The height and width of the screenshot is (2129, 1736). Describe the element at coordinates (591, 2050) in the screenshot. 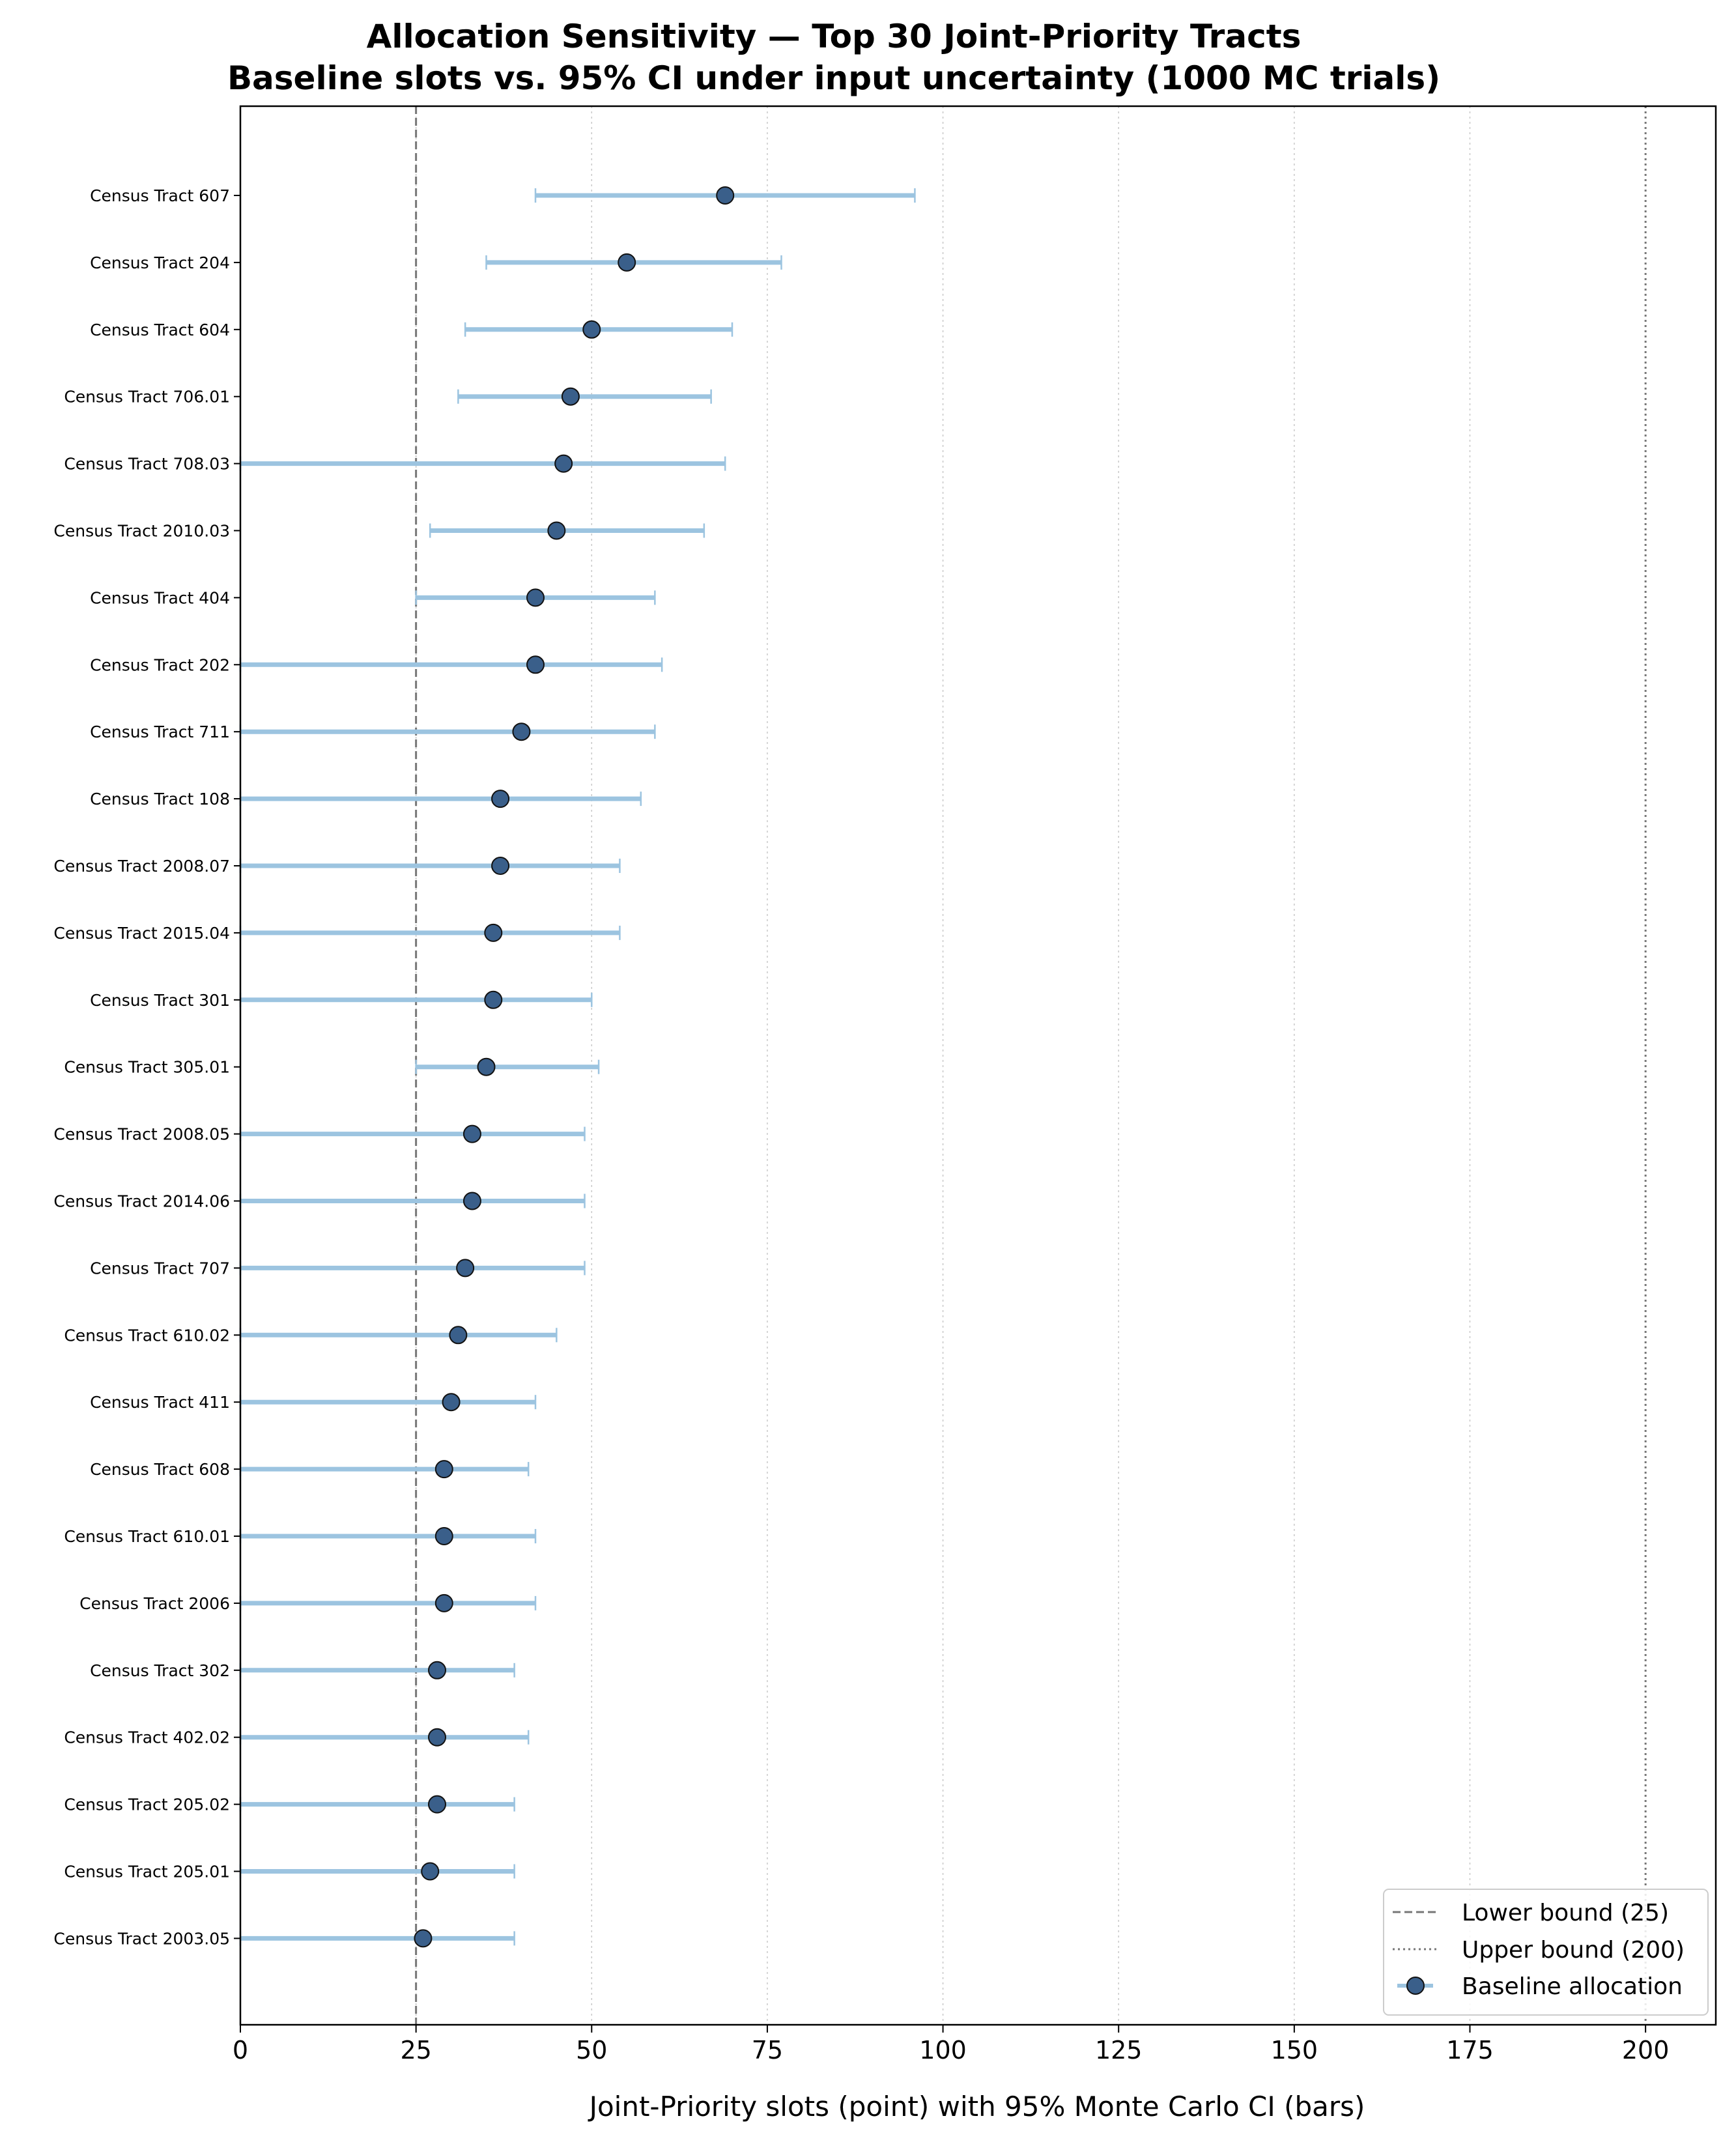

I see `x-tick-label: 50` at that location.